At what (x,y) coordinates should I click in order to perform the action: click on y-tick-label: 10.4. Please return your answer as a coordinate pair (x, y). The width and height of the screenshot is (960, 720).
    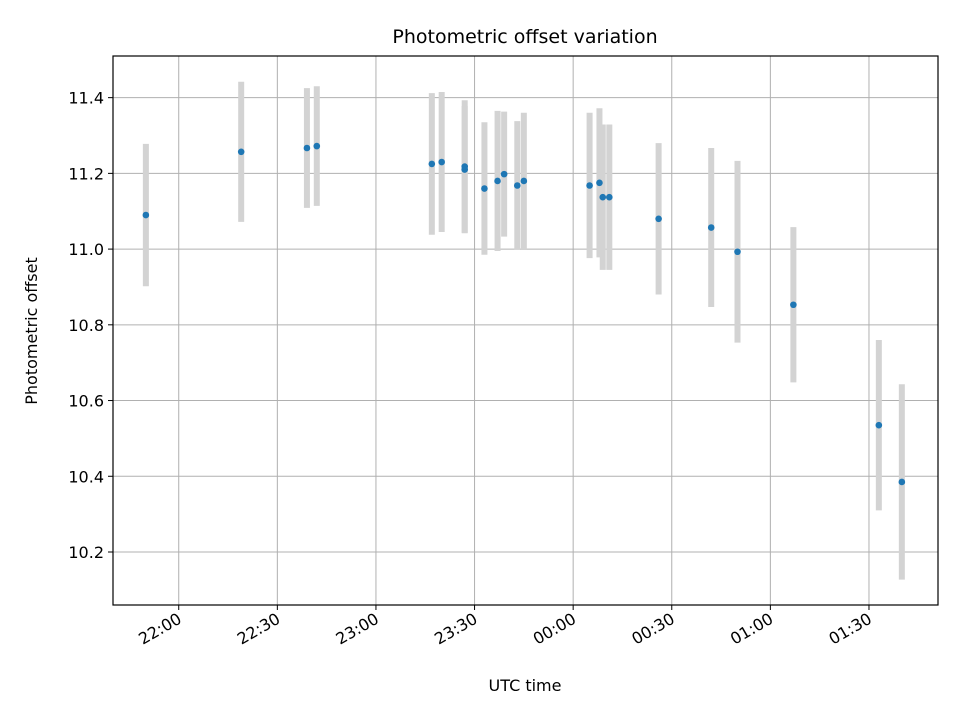
    Looking at the image, I should click on (86, 476).